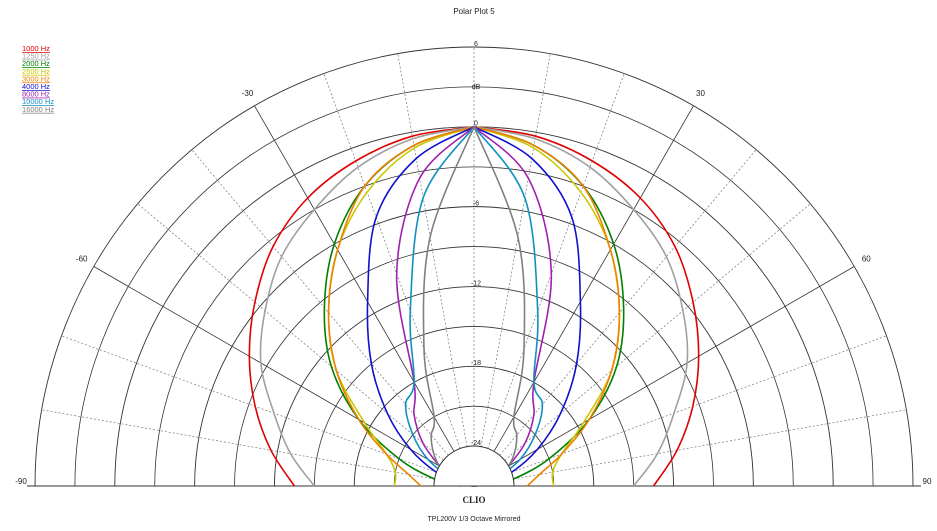 The height and width of the screenshot is (531, 937). I want to click on center-hole, so click(474, 466).